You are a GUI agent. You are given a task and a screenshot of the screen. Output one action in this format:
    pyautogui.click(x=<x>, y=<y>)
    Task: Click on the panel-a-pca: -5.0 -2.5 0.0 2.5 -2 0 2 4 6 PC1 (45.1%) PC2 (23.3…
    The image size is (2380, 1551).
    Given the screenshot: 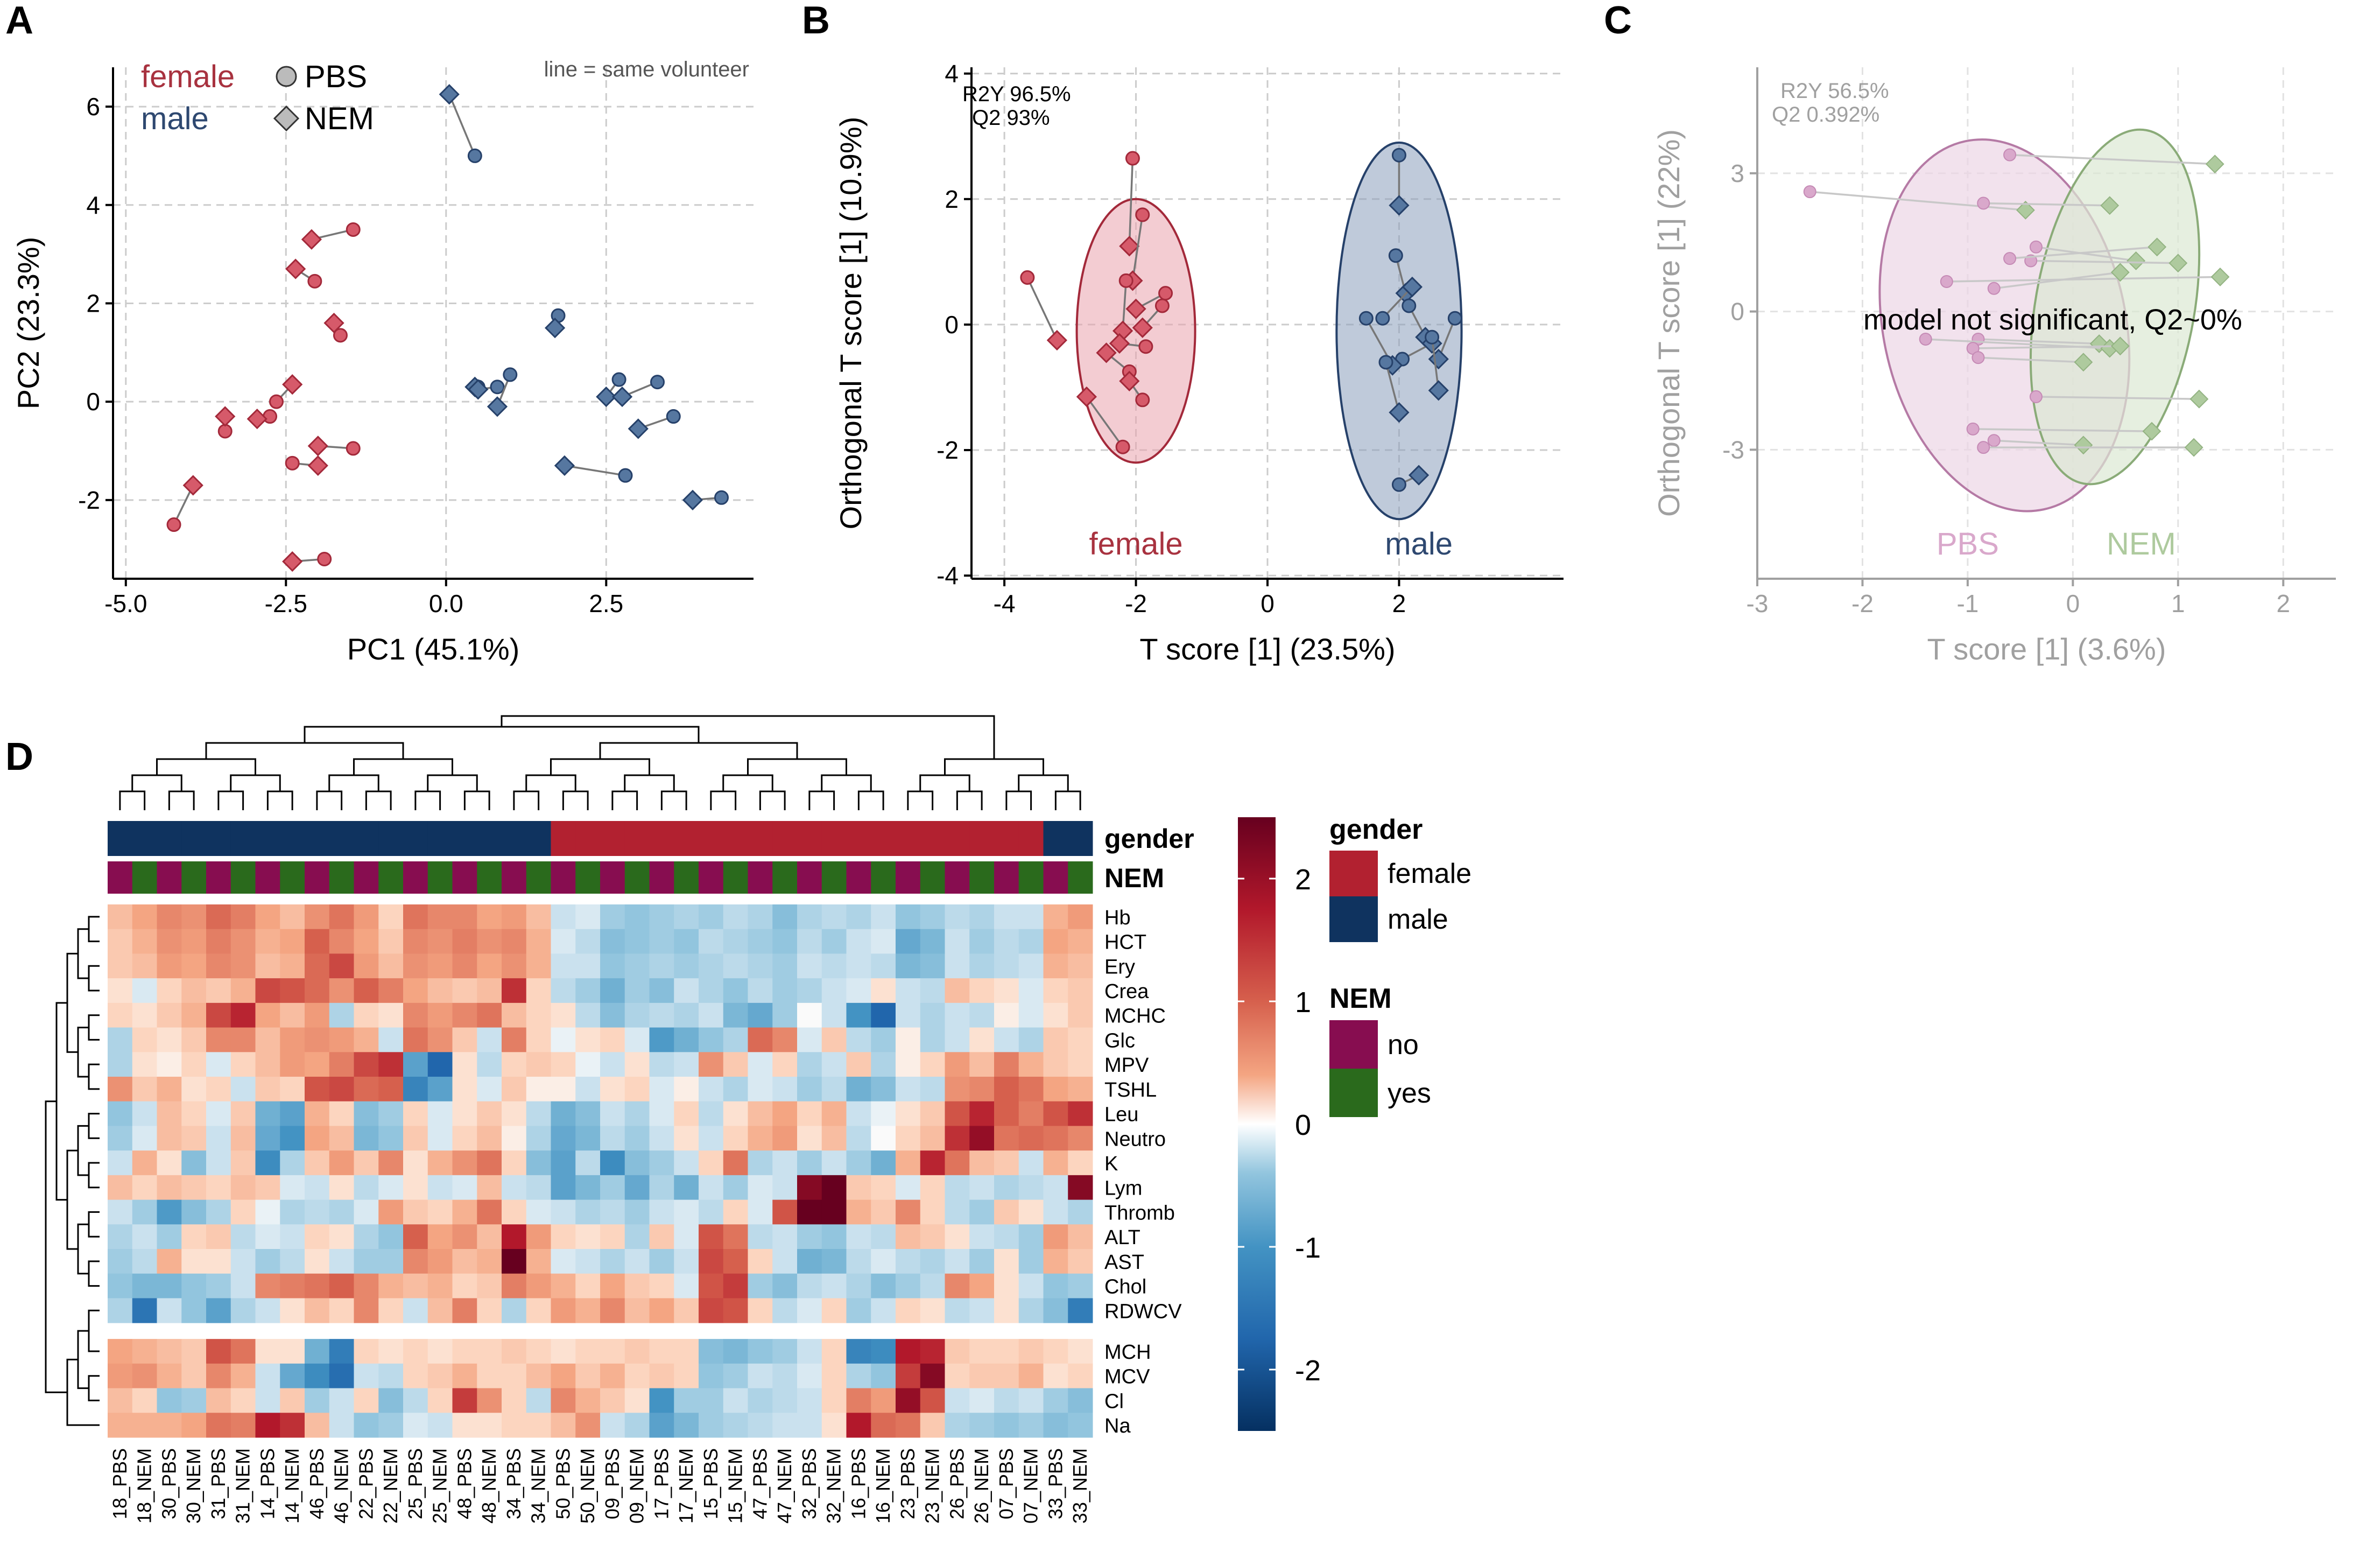 What is the action you would take?
    pyautogui.click(x=382, y=362)
    